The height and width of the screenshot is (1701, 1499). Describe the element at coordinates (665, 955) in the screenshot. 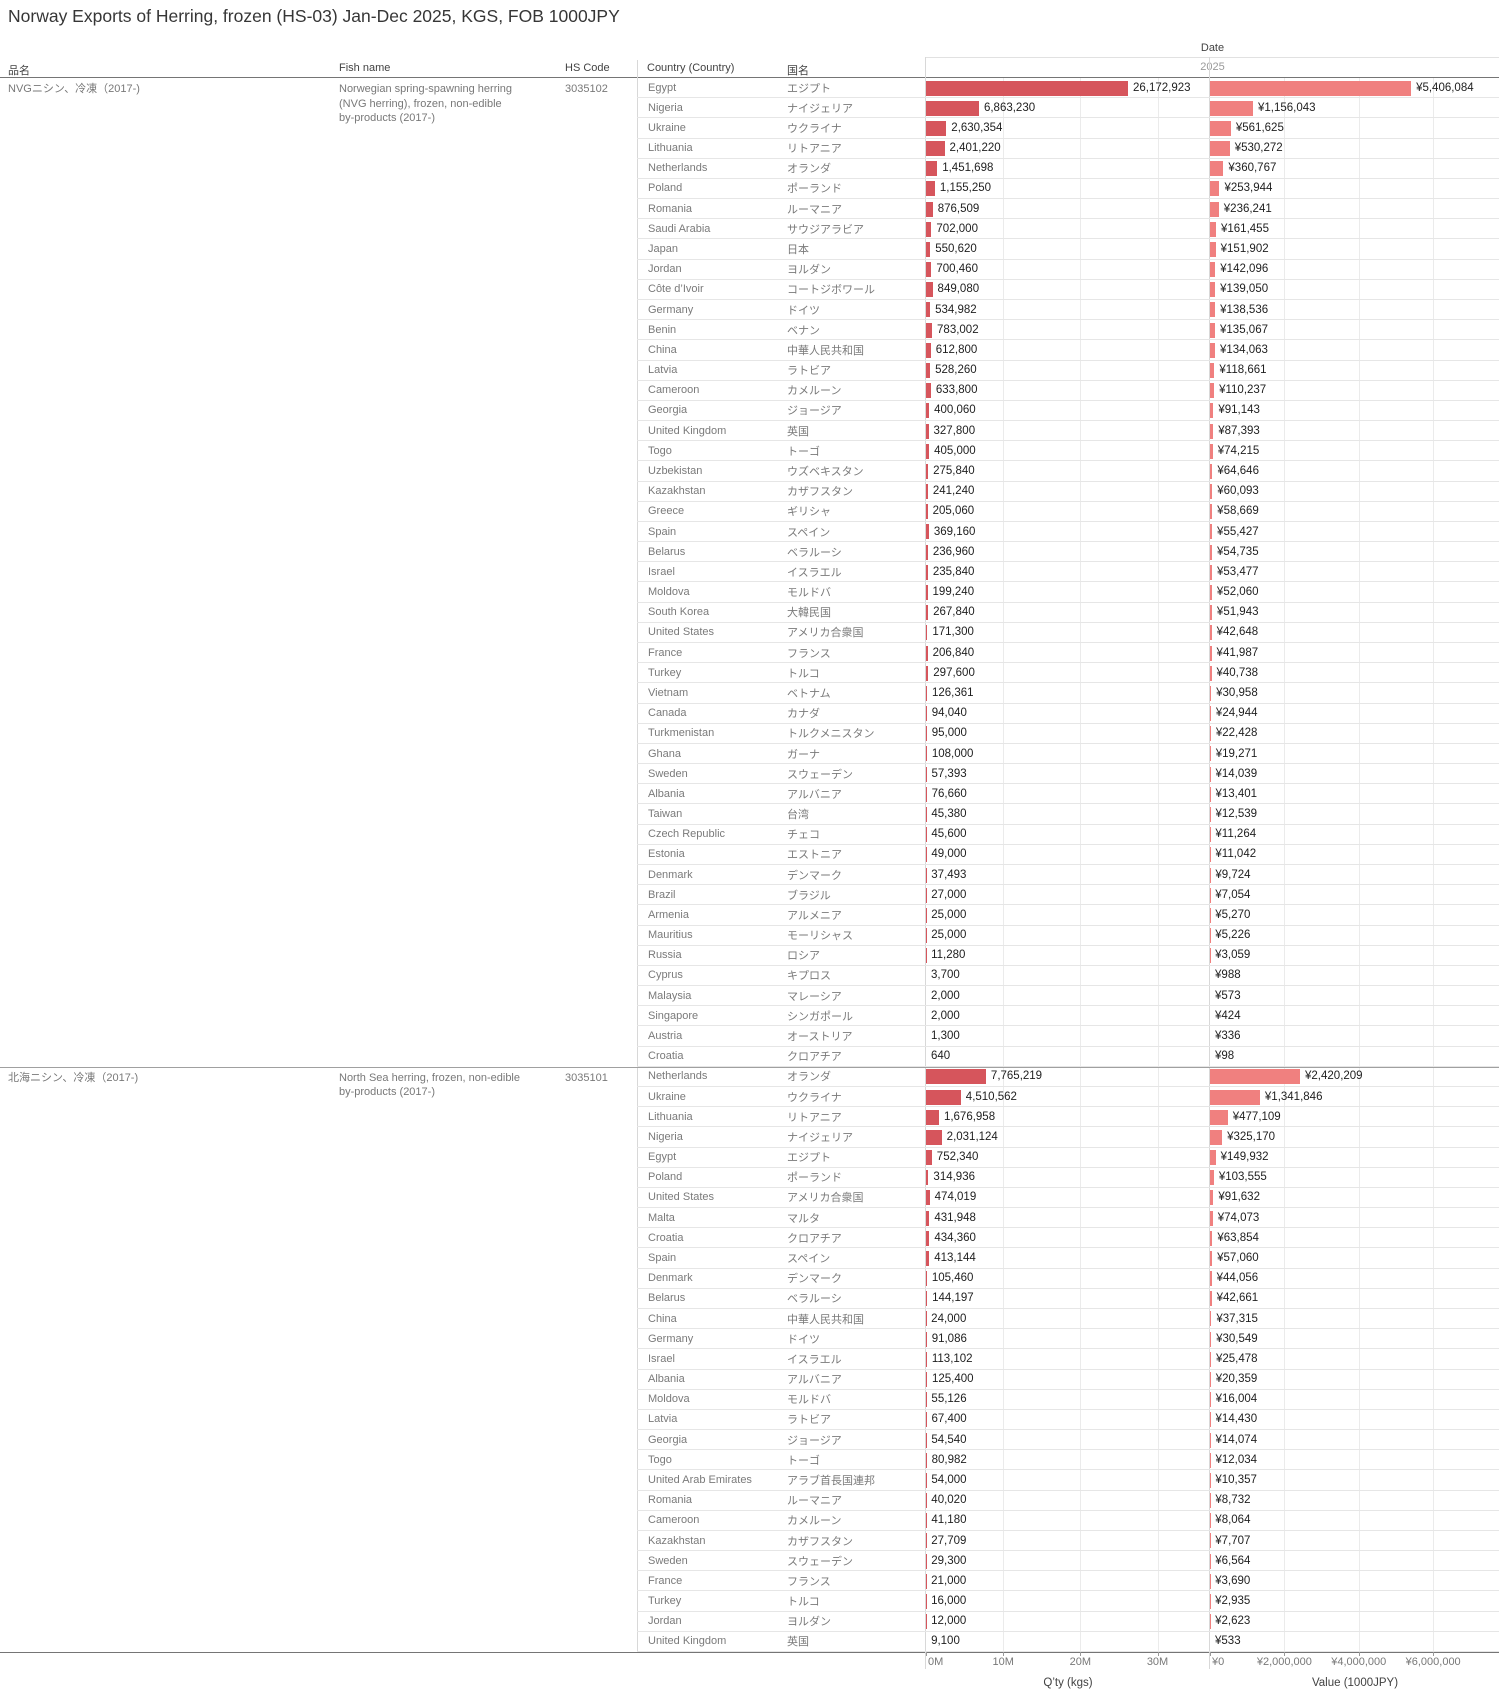

I see `country-name: Russia` at that location.